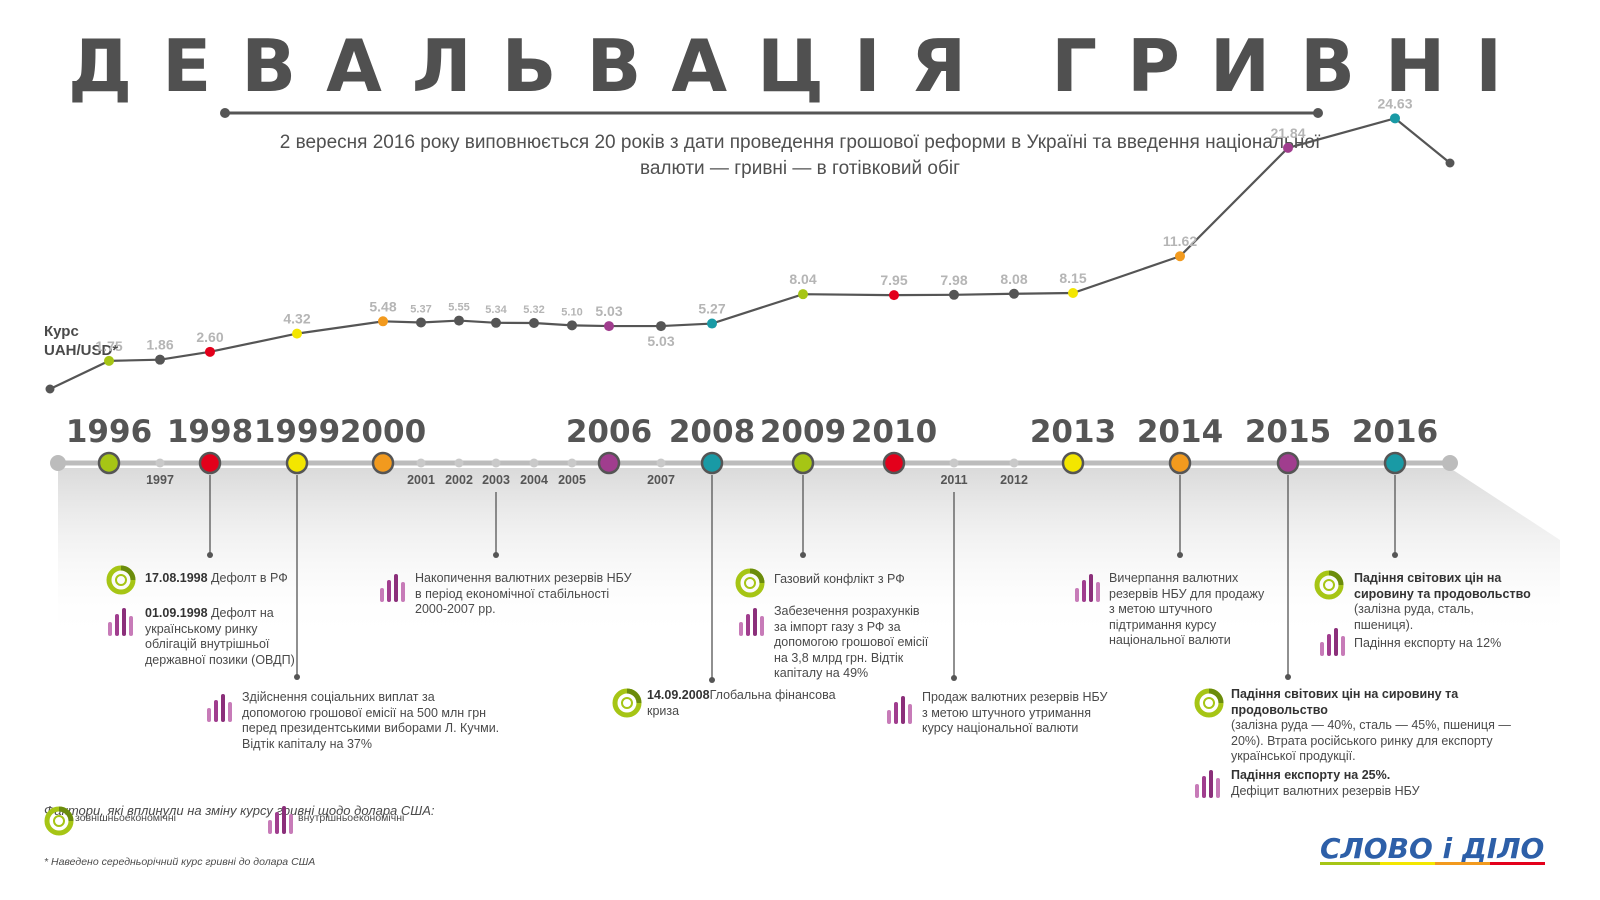 This screenshot has width=1600, height=900. I want to click on rate-point-2000, so click(383, 321).